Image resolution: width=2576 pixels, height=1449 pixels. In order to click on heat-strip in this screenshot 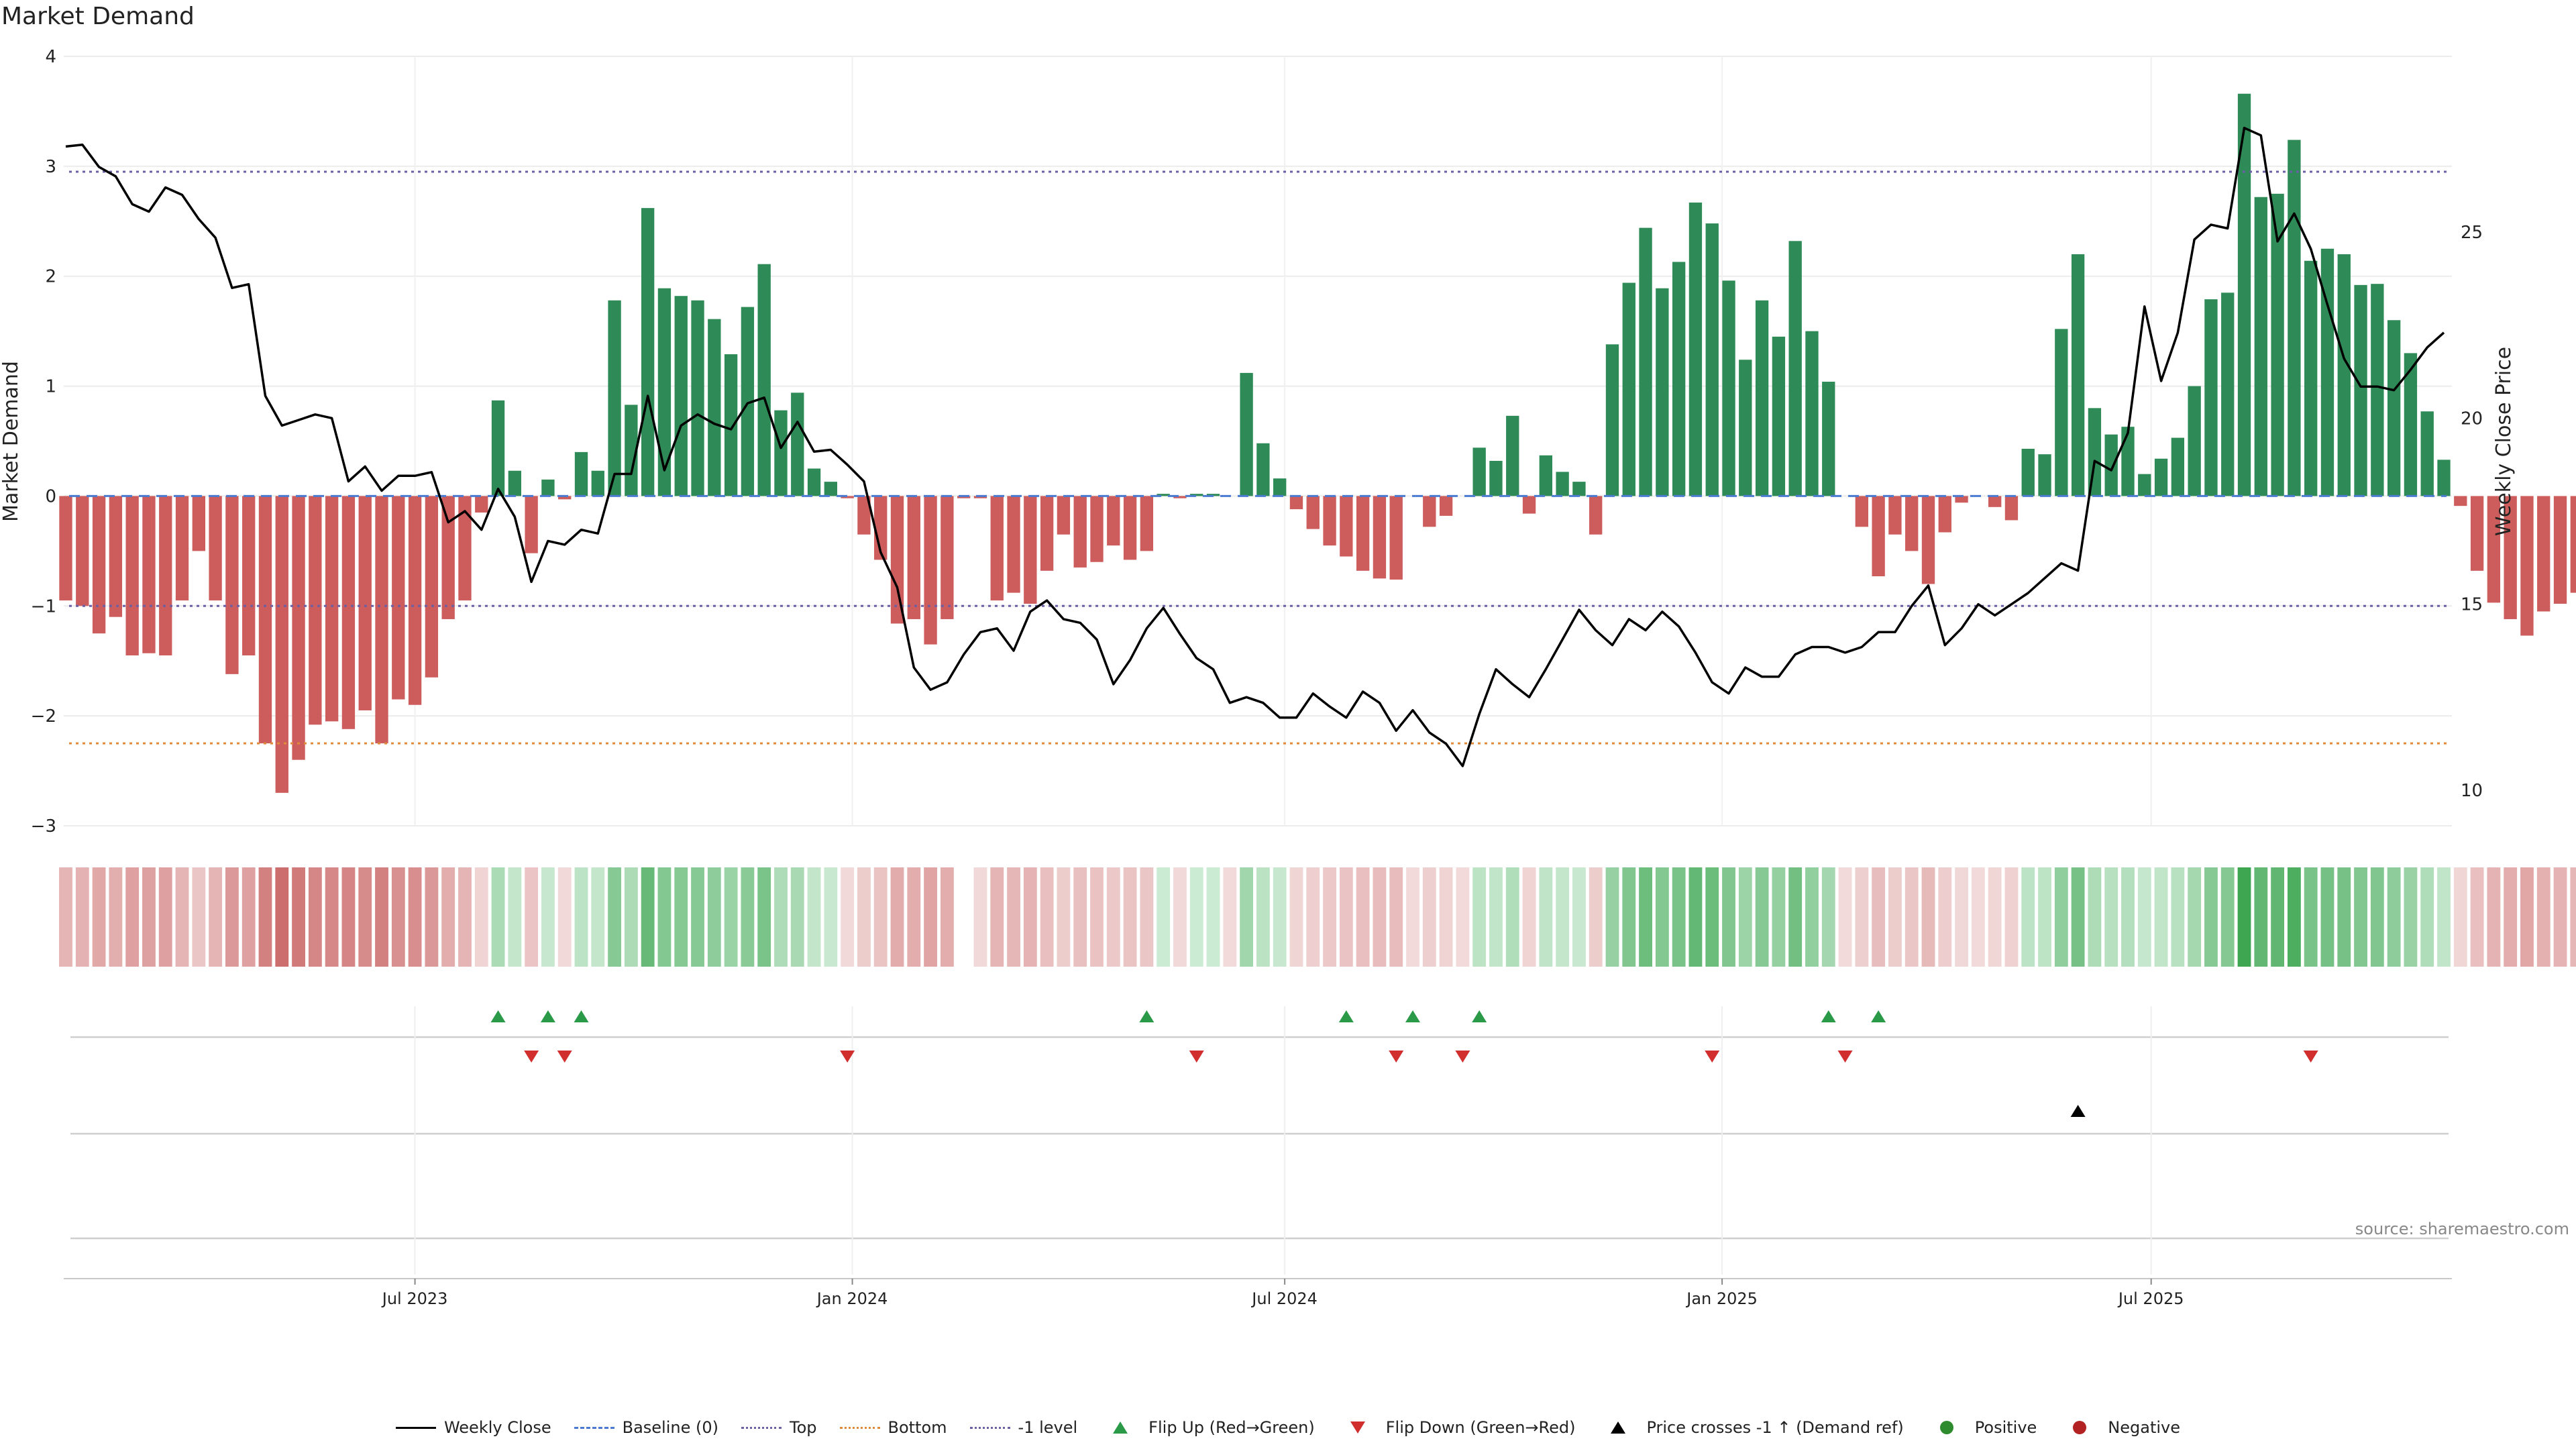, I will do `click(1317, 917)`.